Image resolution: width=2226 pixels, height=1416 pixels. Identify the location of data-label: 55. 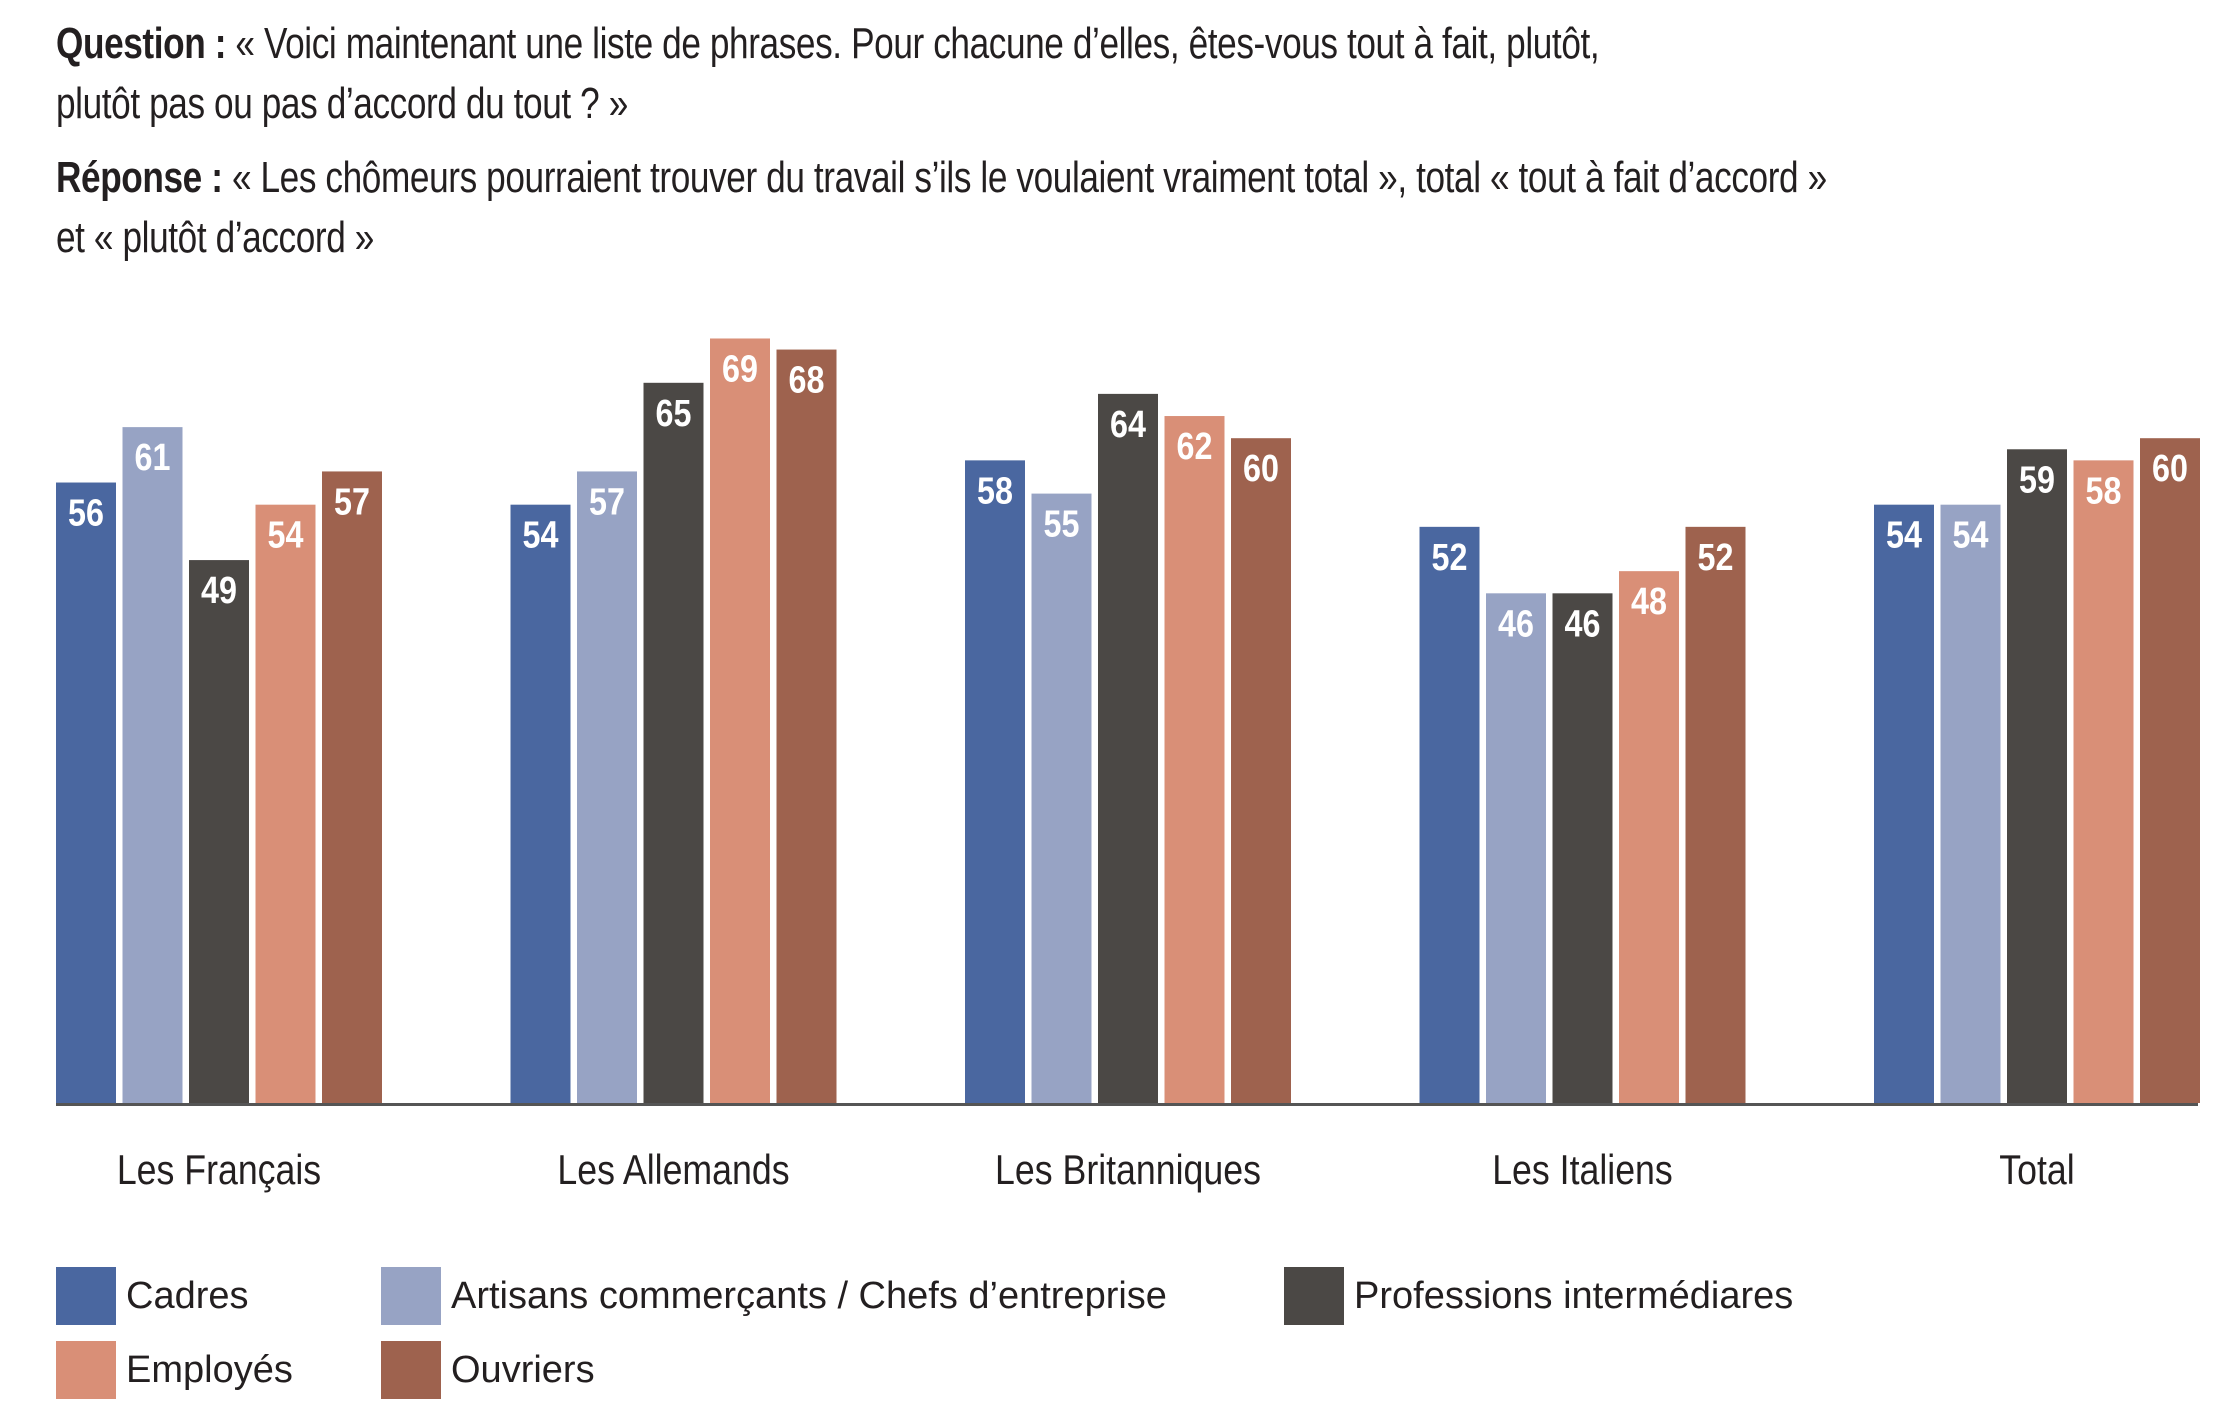
(1062, 524).